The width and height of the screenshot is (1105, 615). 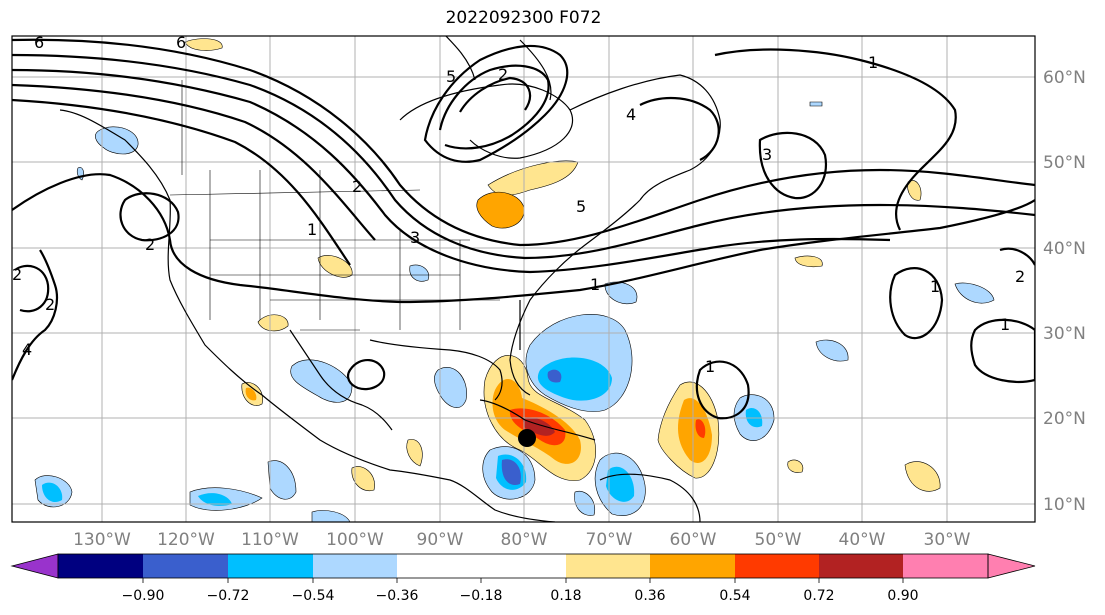 What do you see at coordinates (1064, 291) in the screenshot?
I see `latitude-labels: 60°N 50°N 40°N 30°N 20°N 10°N` at bounding box center [1064, 291].